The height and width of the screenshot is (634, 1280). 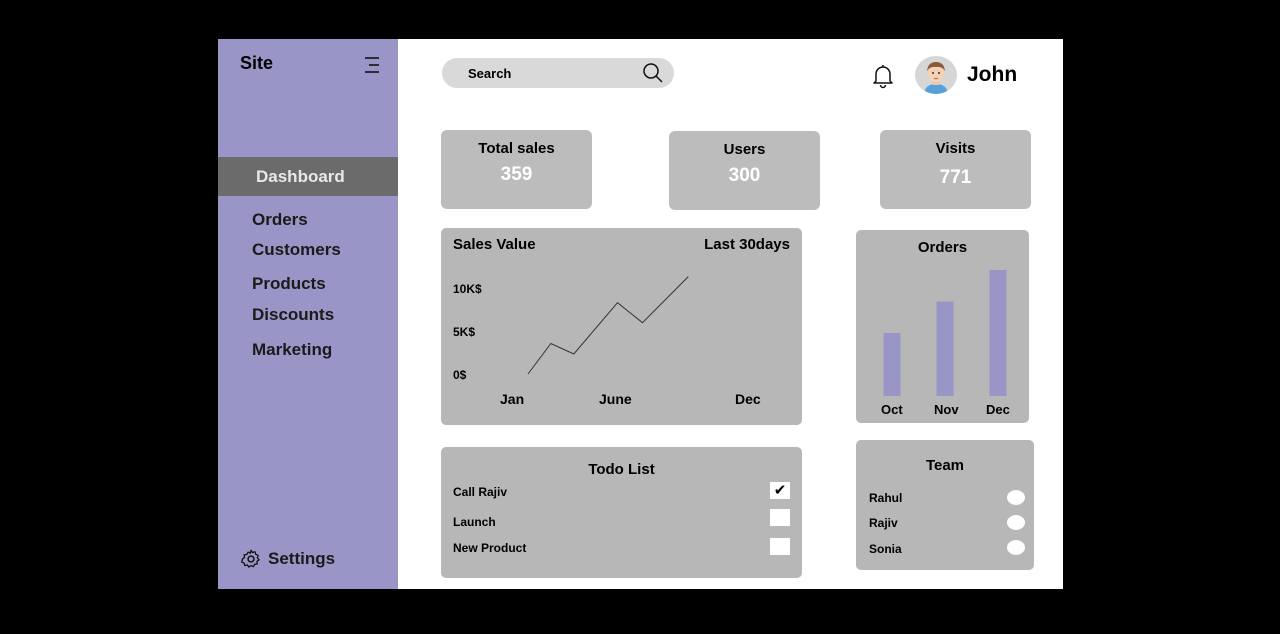 What do you see at coordinates (490, 73) in the screenshot?
I see `search-placeholder: Search` at bounding box center [490, 73].